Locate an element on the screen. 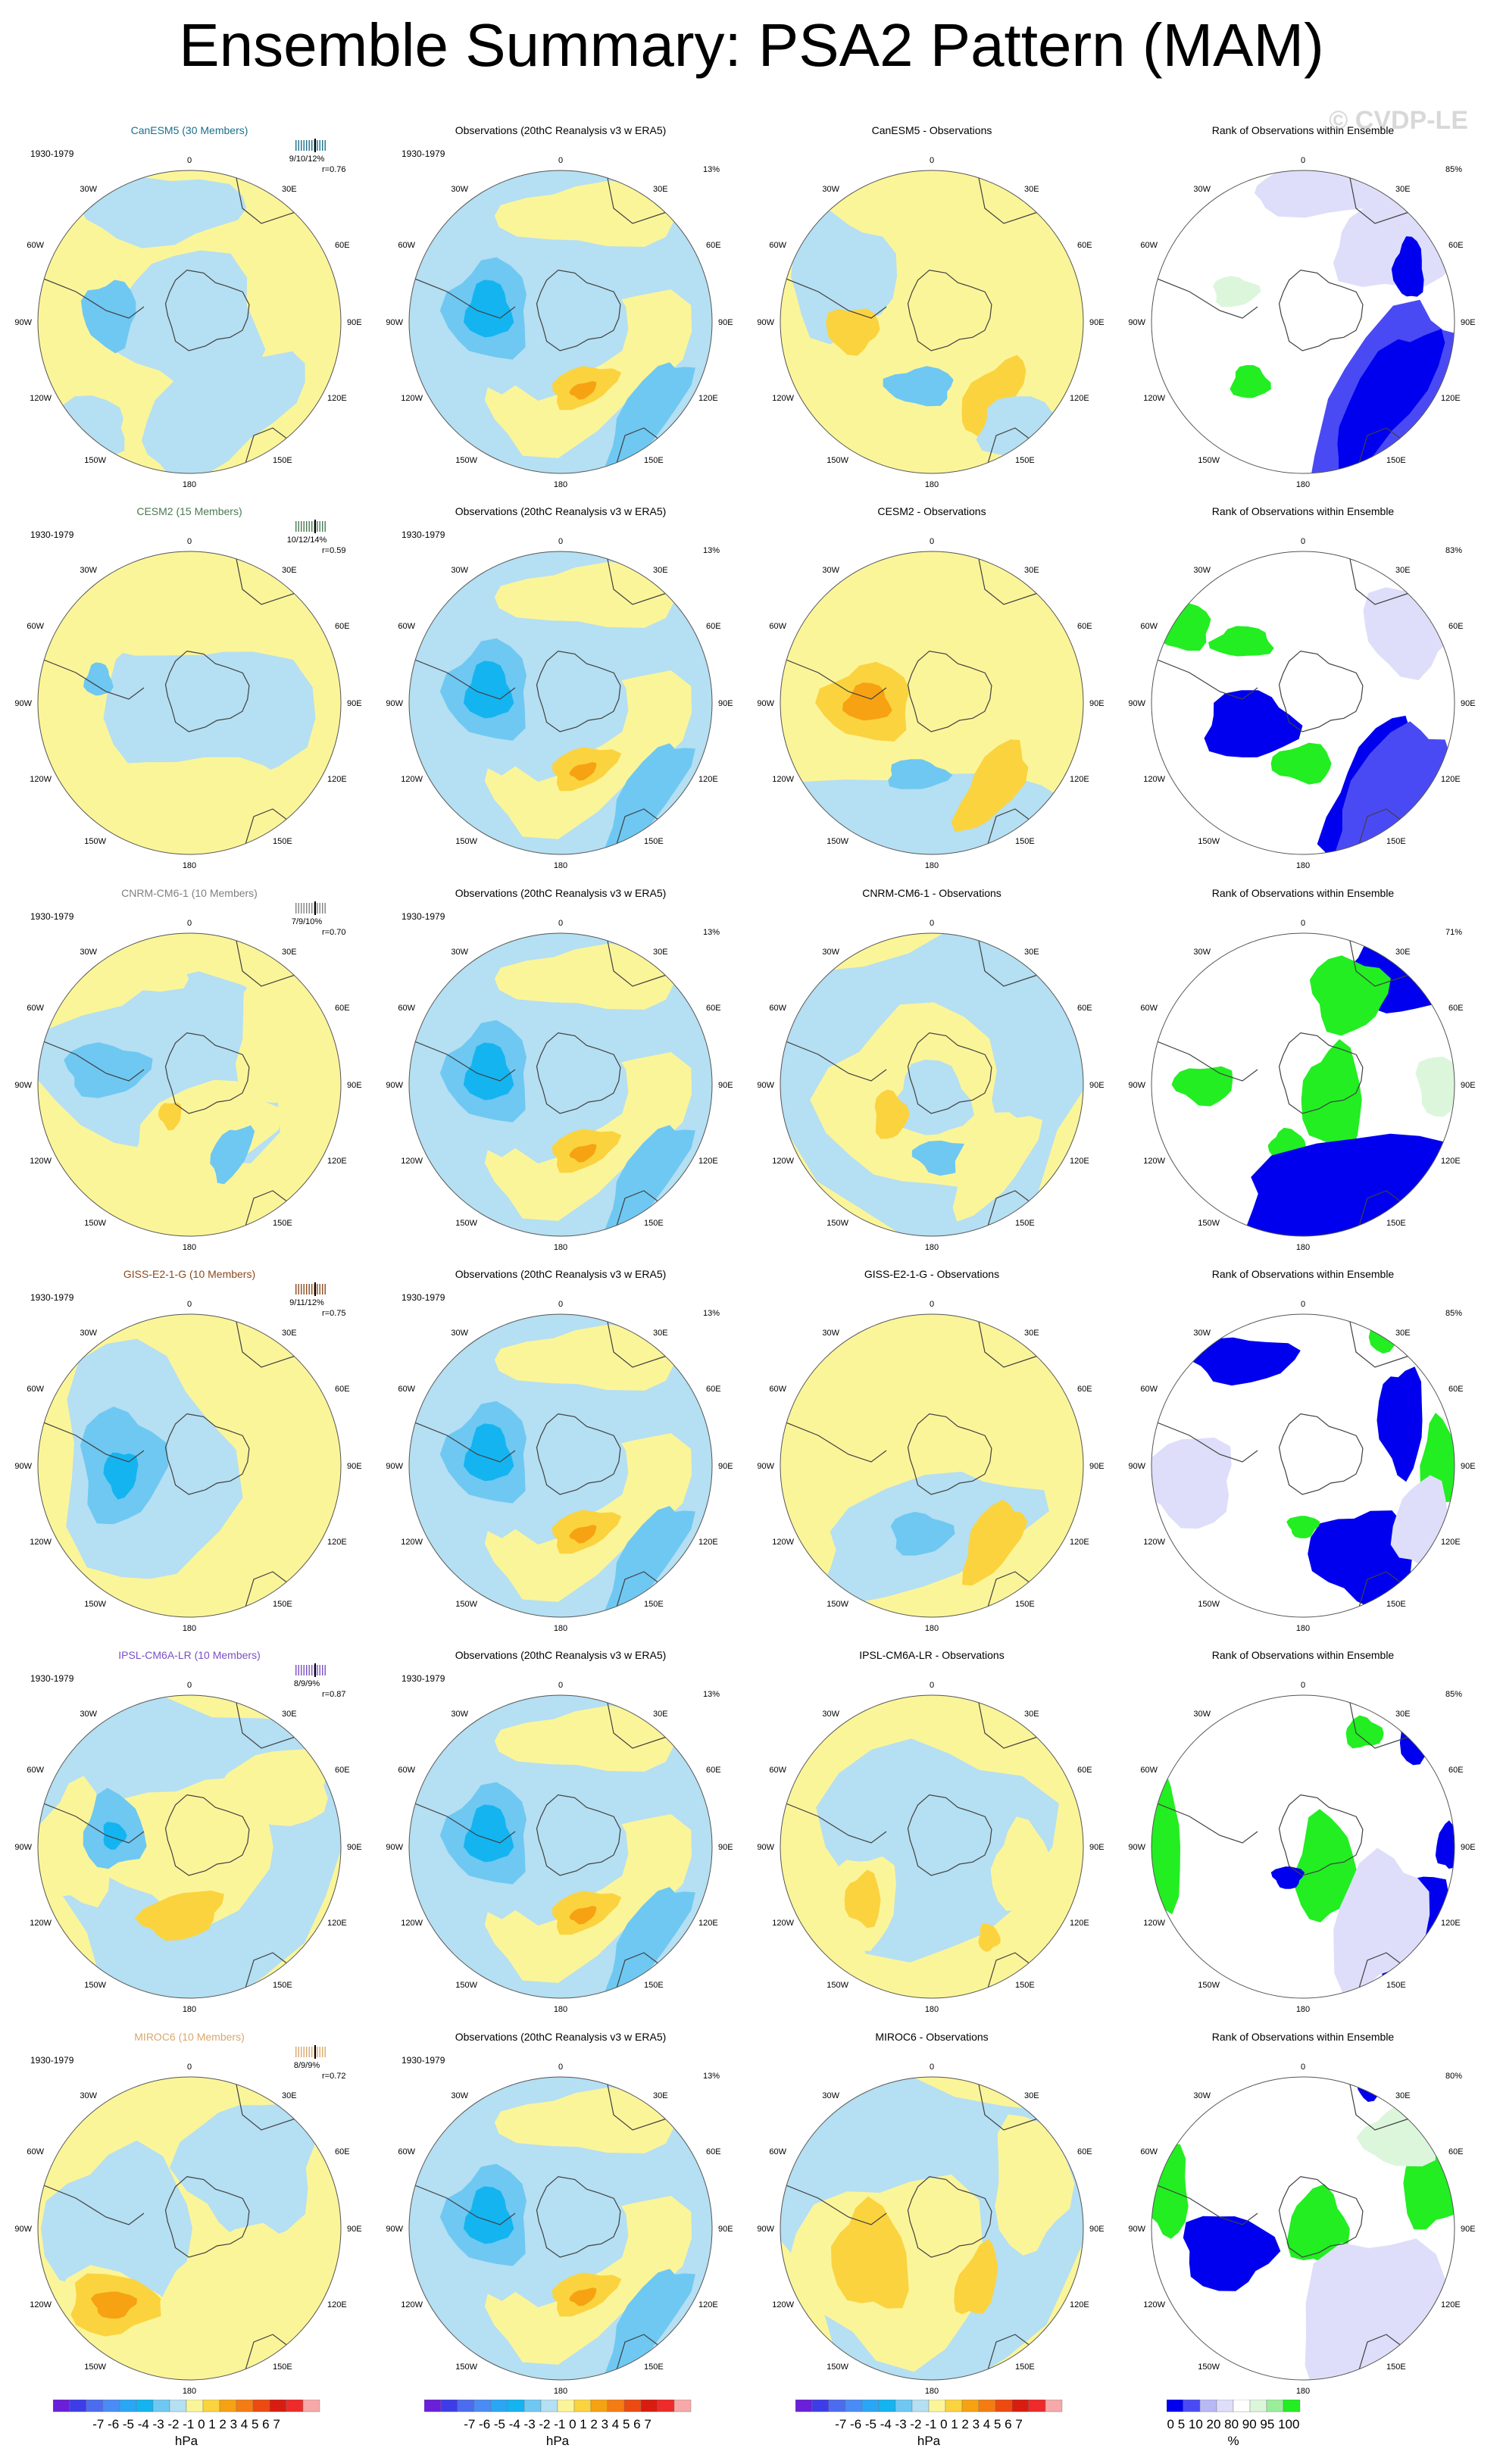 This screenshot has width=1503, height=2464. contour-region-pos2 is located at coordinates (179, 1915).